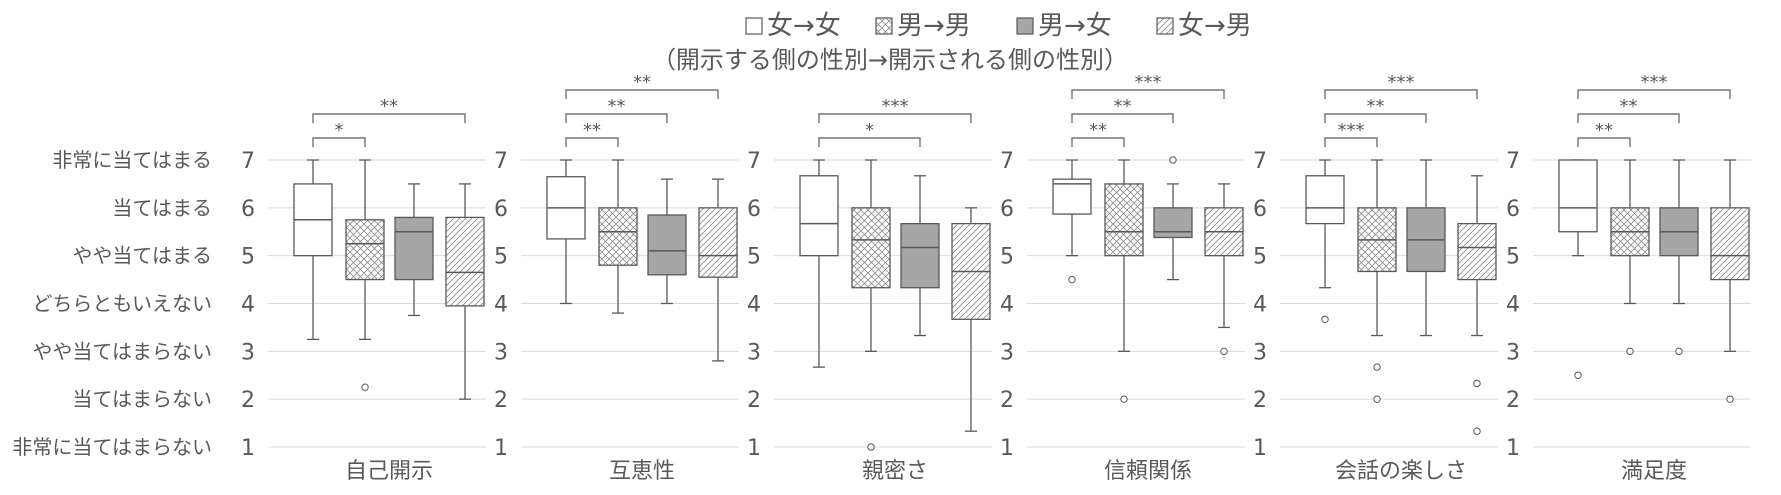  Describe the element at coordinates (998, 26) in the screenshot. I see `legend: 女→女 男→男 男→女 女→男` at that location.